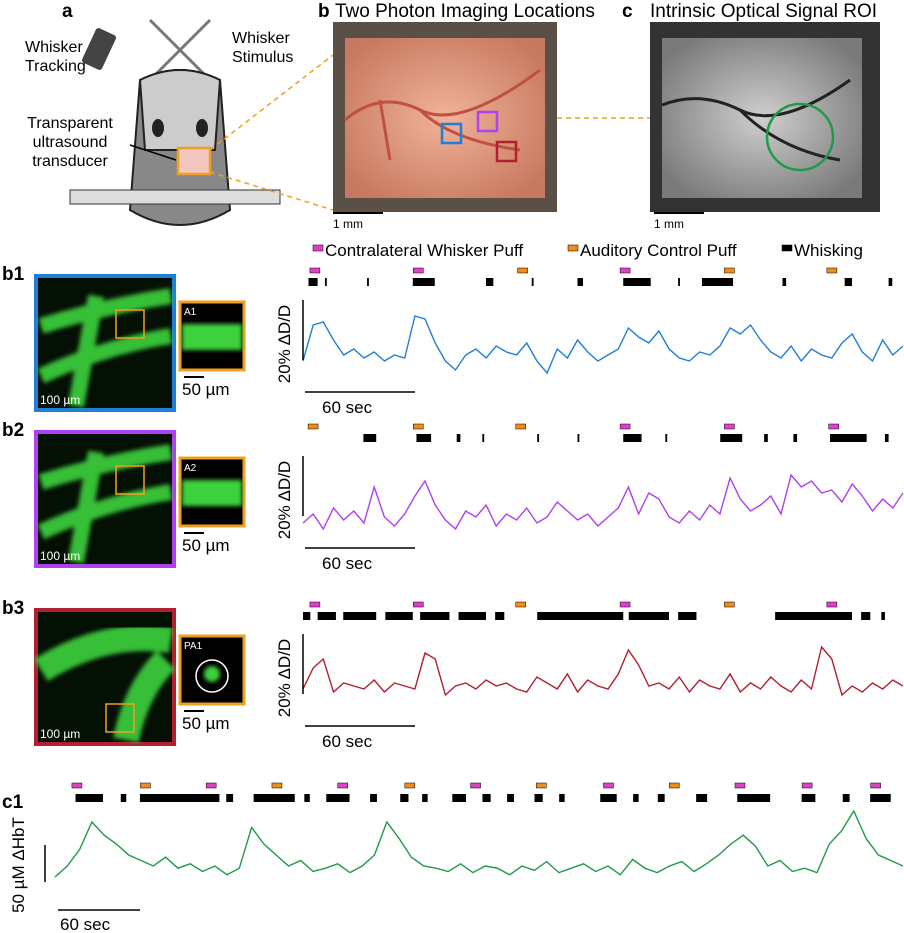  Describe the element at coordinates (13, 274) in the screenshot. I see `panel-label: b1` at that location.